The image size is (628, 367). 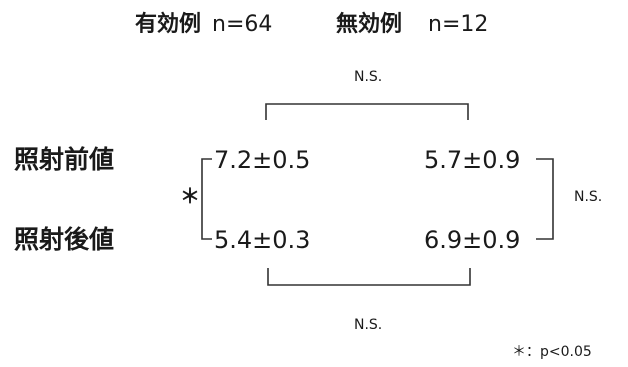 What do you see at coordinates (368, 325) in the screenshot?
I see `bottom-comparison-label: N.S.` at bounding box center [368, 325].